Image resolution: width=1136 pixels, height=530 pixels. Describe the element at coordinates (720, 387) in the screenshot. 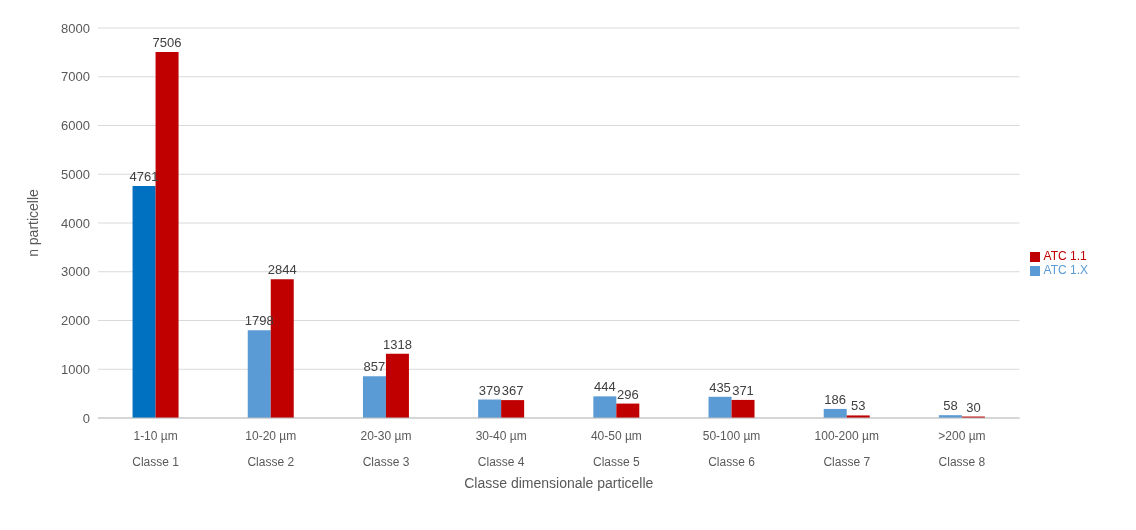

I see `data-label: 435` at that location.